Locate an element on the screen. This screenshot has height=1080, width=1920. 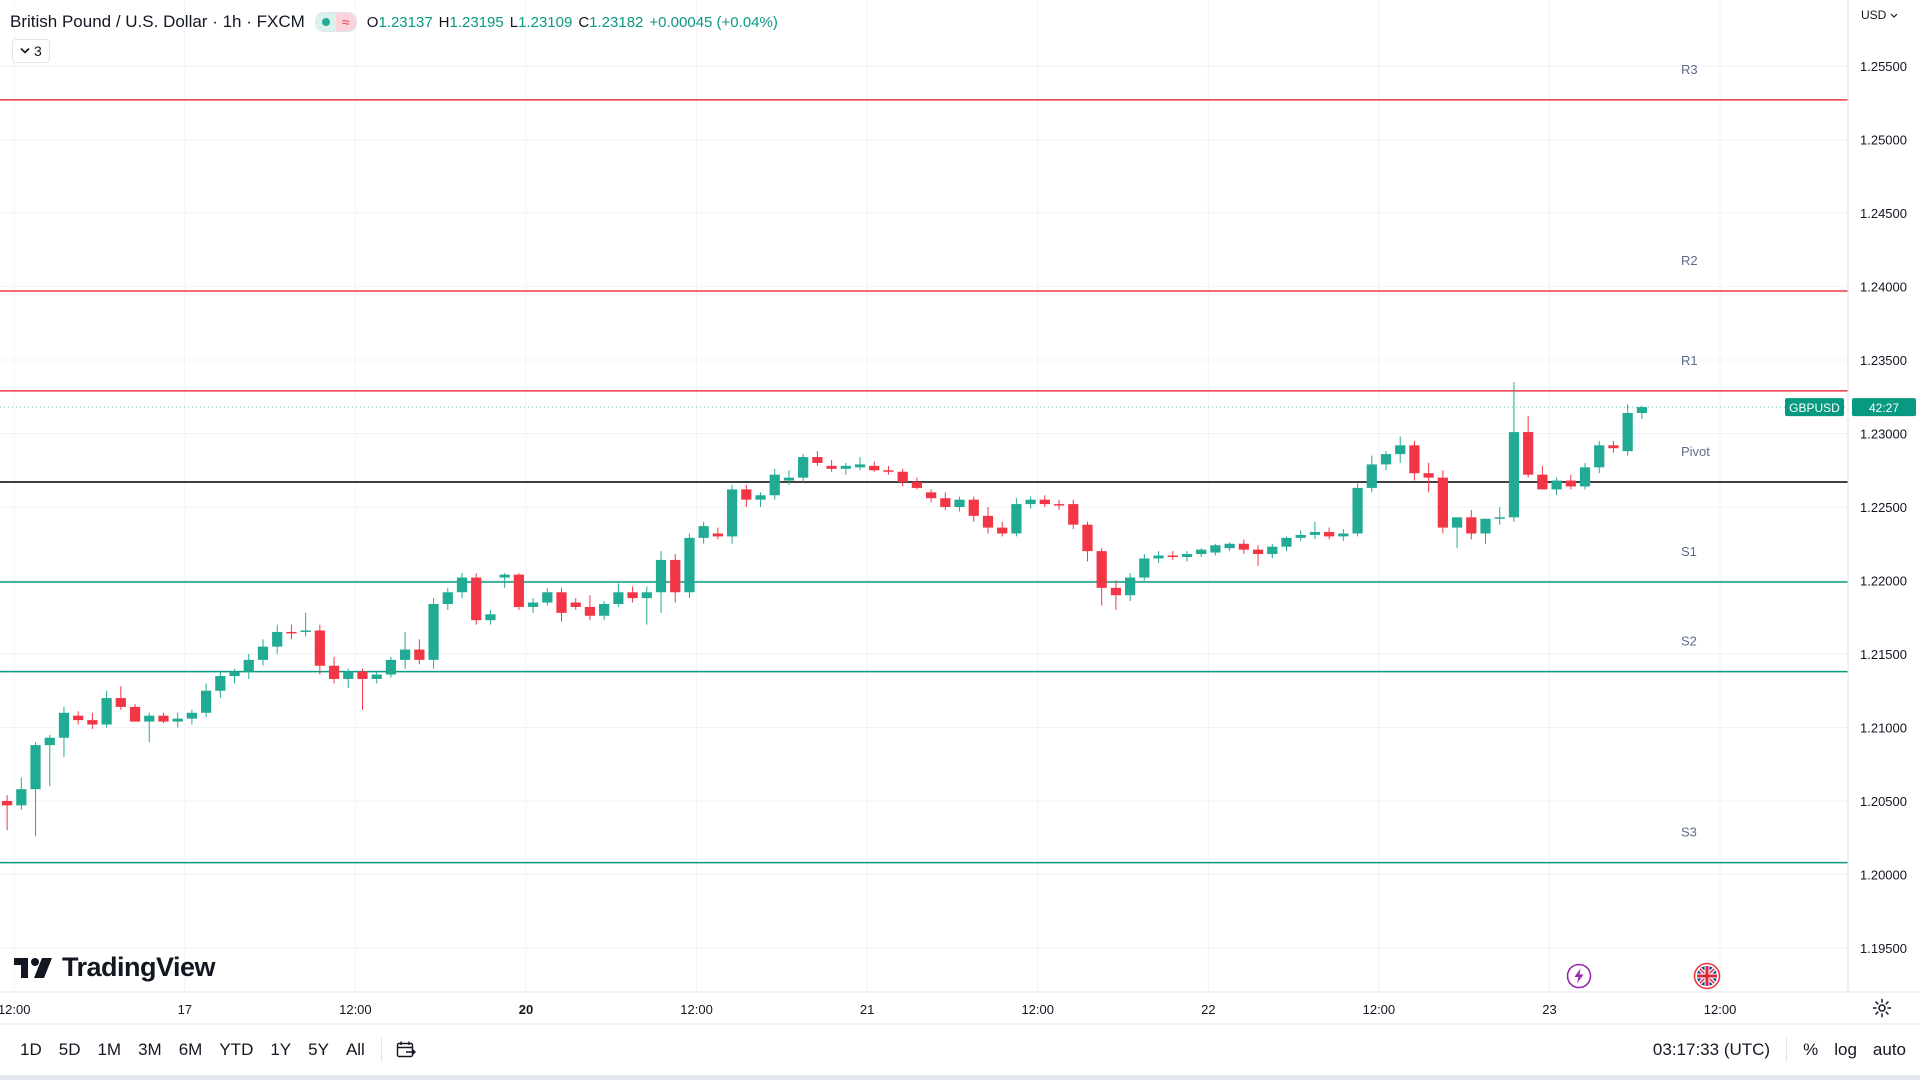
range-button: YTD is located at coordinates (236, 1049).